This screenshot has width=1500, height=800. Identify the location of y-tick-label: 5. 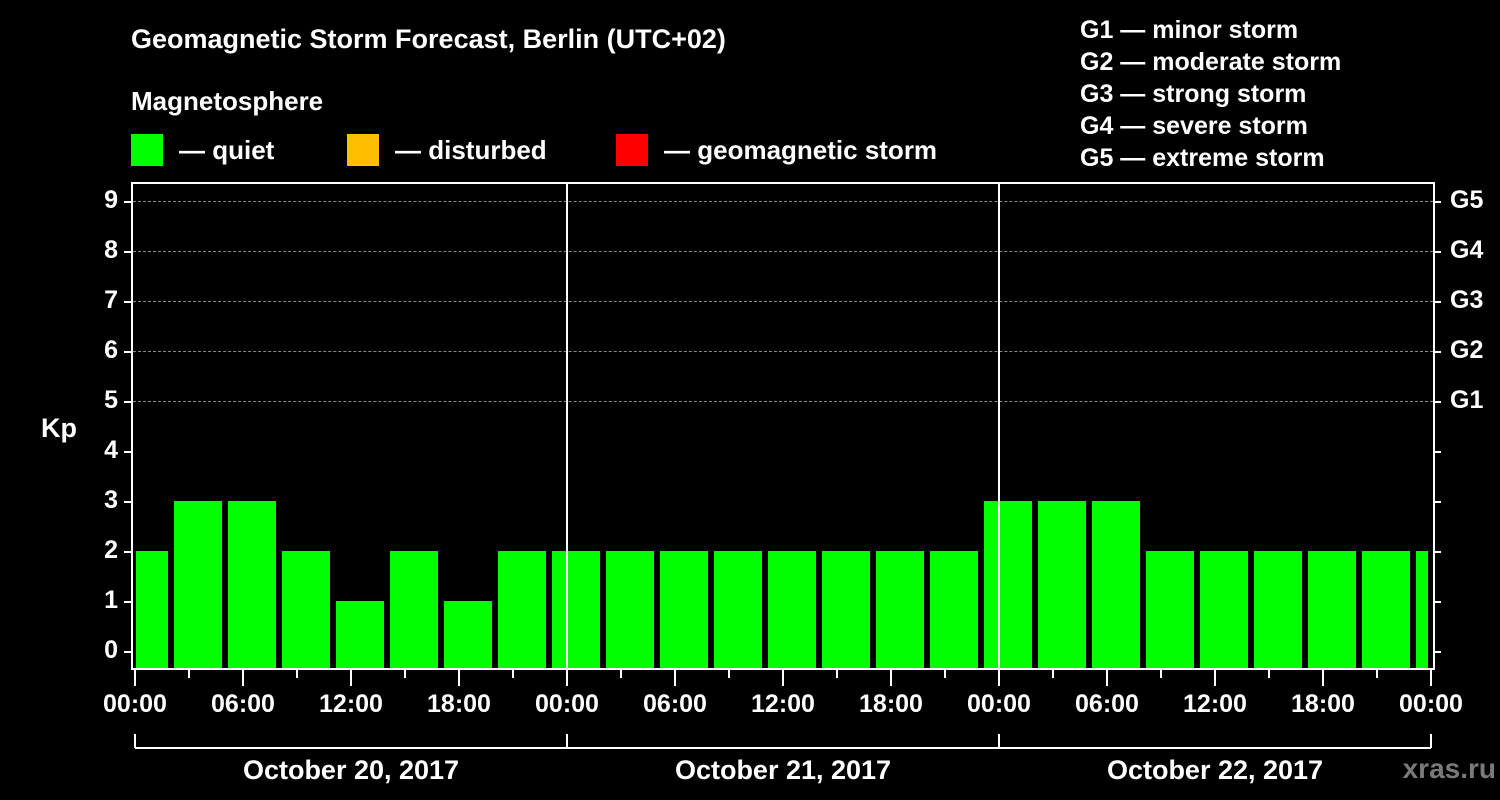
(111, 400).